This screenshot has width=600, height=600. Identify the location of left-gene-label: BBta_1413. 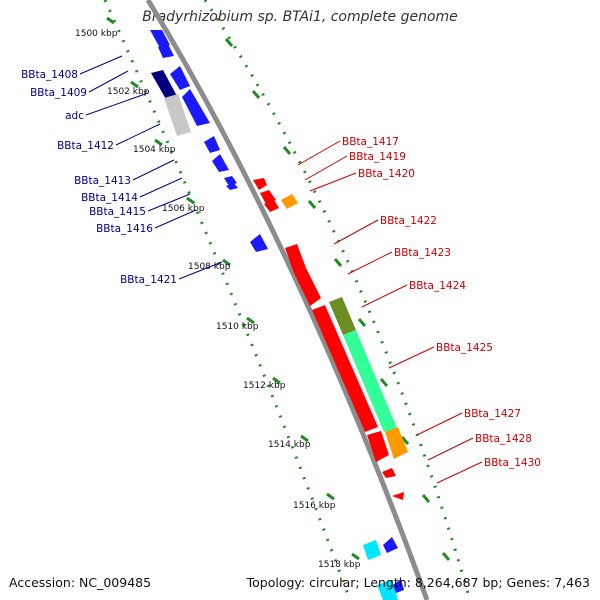
(102, 181).